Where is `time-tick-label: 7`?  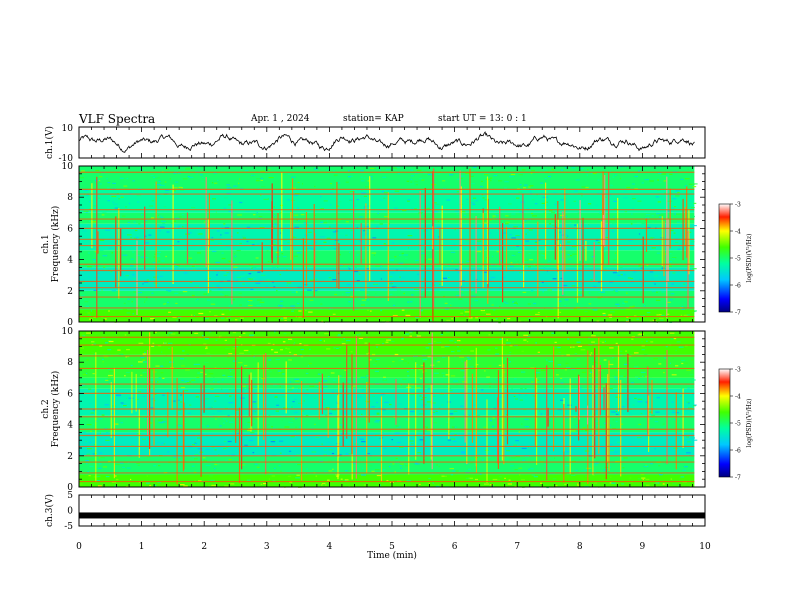
time-tick-label: 7 is located at coordinates (517, 547).